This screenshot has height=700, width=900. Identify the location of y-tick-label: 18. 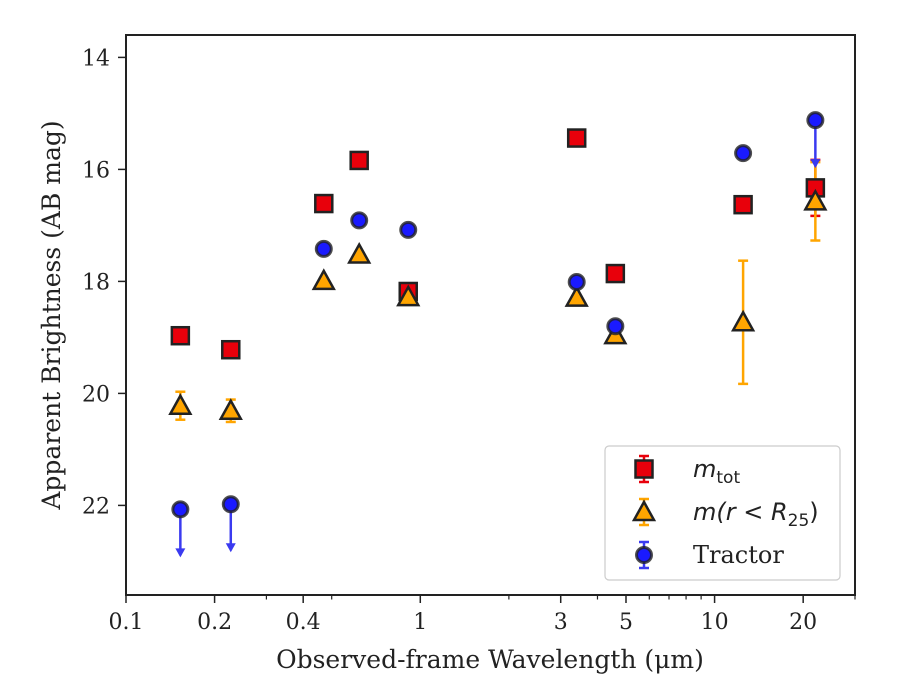
(96, 282).